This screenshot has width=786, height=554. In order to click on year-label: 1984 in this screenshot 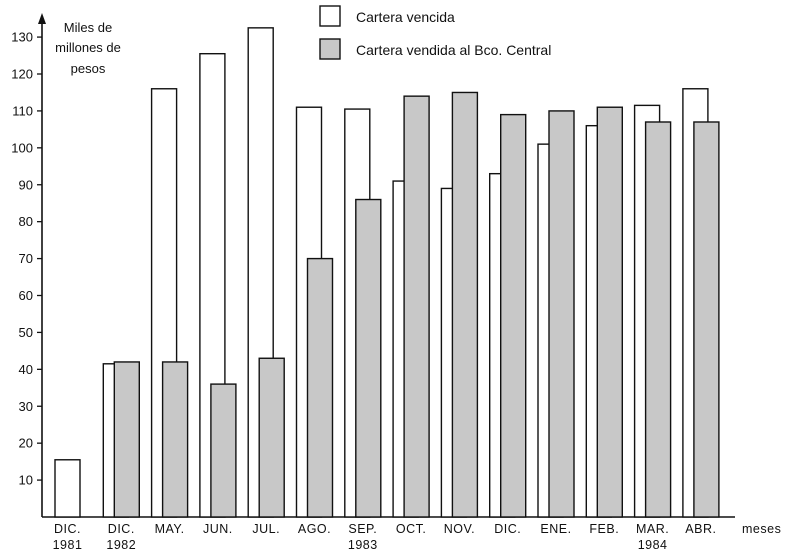, I will do `click(653, 545)`.